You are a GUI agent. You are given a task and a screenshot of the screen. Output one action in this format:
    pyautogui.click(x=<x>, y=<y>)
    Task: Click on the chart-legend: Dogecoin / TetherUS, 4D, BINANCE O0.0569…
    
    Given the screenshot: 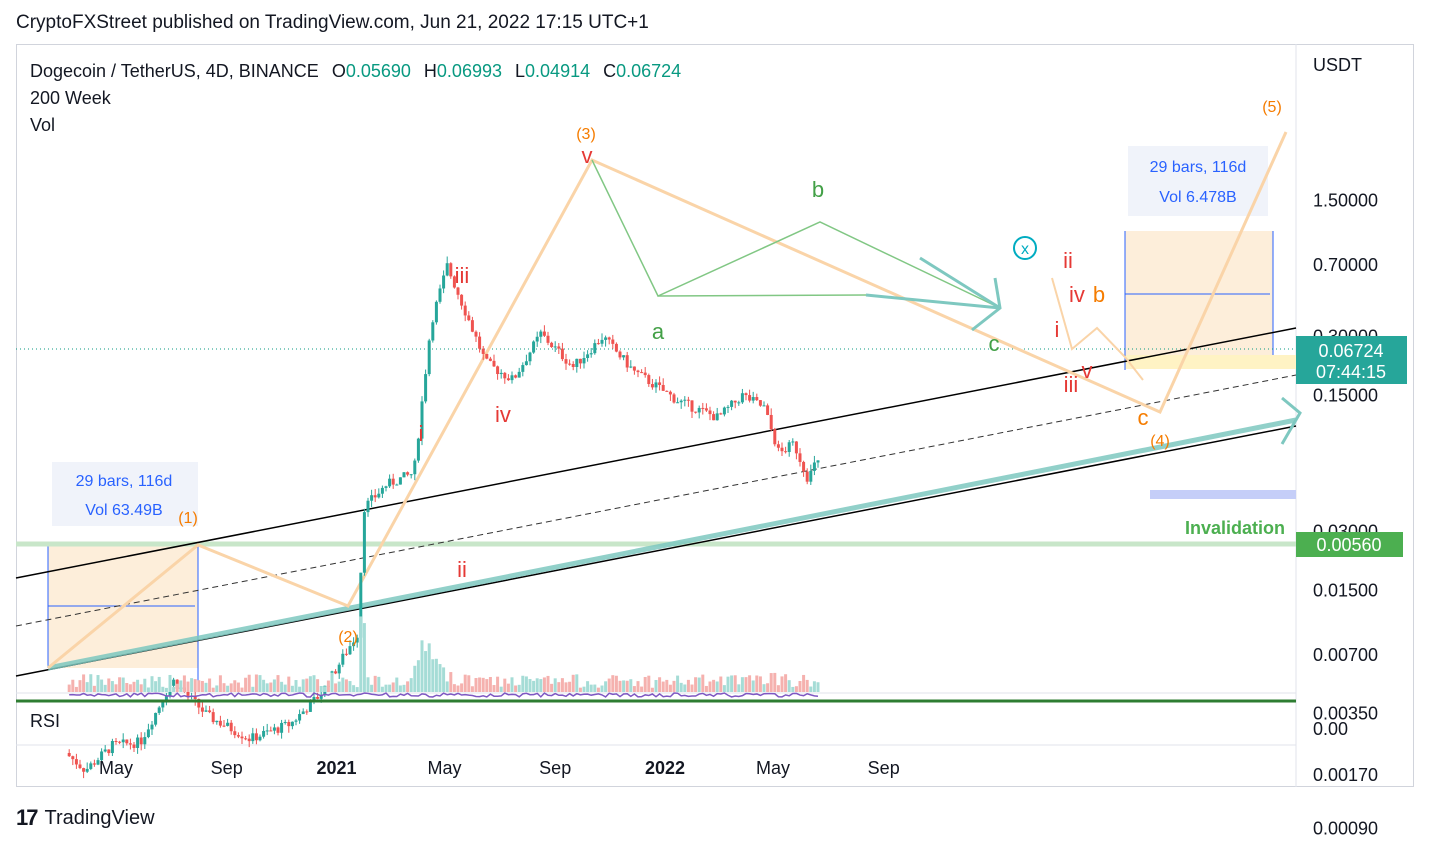 What is the action you would take?
    pyautogui.click(x=355, y=98)
    